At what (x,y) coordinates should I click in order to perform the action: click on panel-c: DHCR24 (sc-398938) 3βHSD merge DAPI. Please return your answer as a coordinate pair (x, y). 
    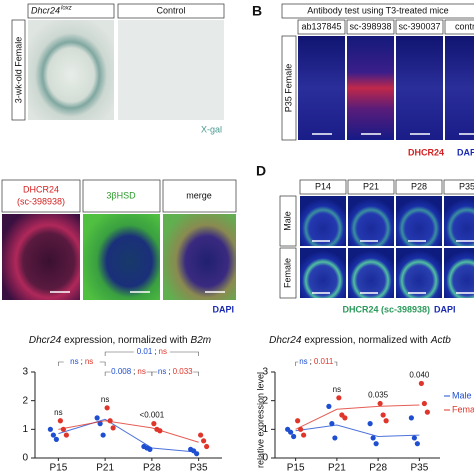
    Looking at the image, I should click on (119, 246).